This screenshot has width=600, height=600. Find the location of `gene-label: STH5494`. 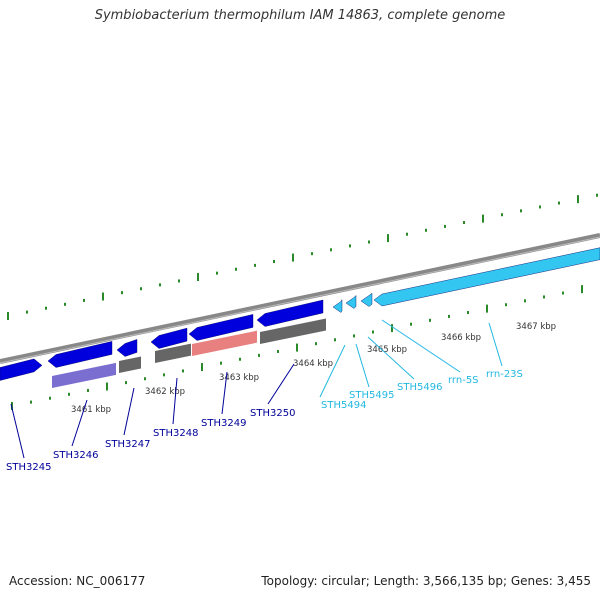

gene-label: STH5494 is located at coordinates (343, 405).